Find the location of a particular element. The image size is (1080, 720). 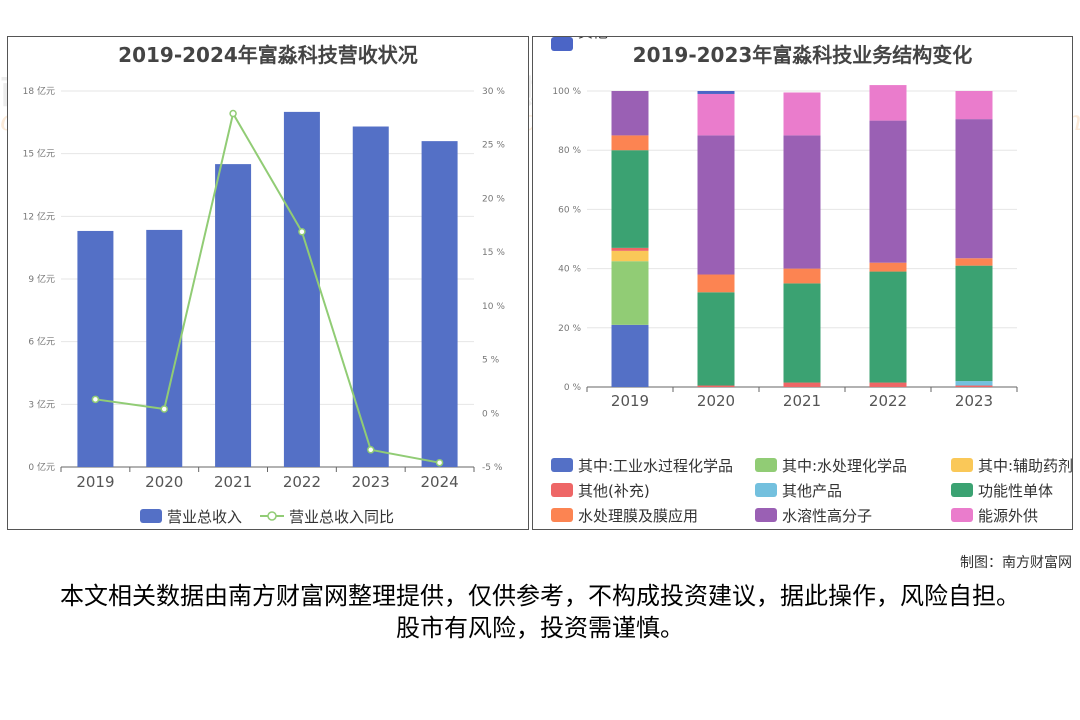

y2-tick-label: 15 % is located at coordinates (493, 253).